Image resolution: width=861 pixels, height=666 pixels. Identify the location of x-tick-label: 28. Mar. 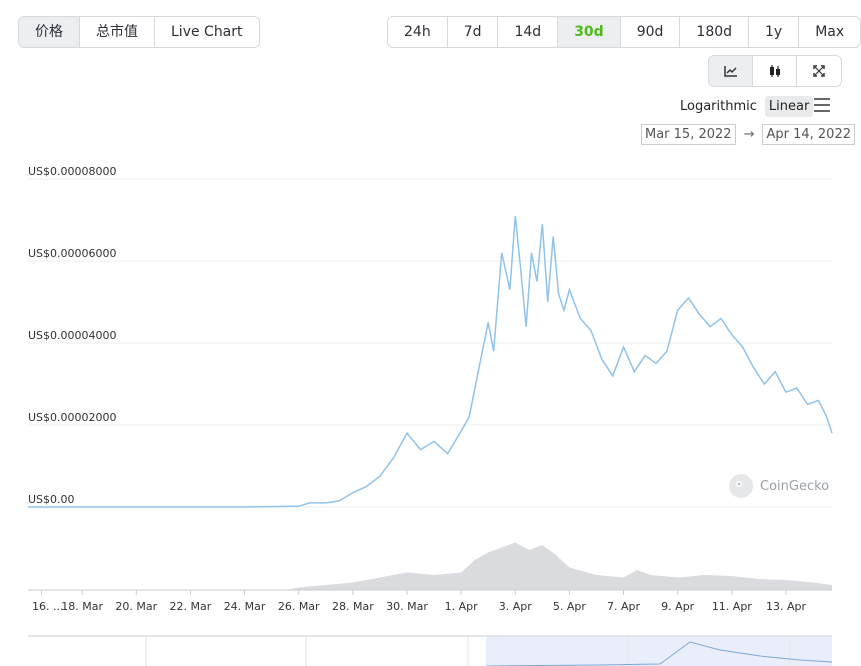
(353, 606).